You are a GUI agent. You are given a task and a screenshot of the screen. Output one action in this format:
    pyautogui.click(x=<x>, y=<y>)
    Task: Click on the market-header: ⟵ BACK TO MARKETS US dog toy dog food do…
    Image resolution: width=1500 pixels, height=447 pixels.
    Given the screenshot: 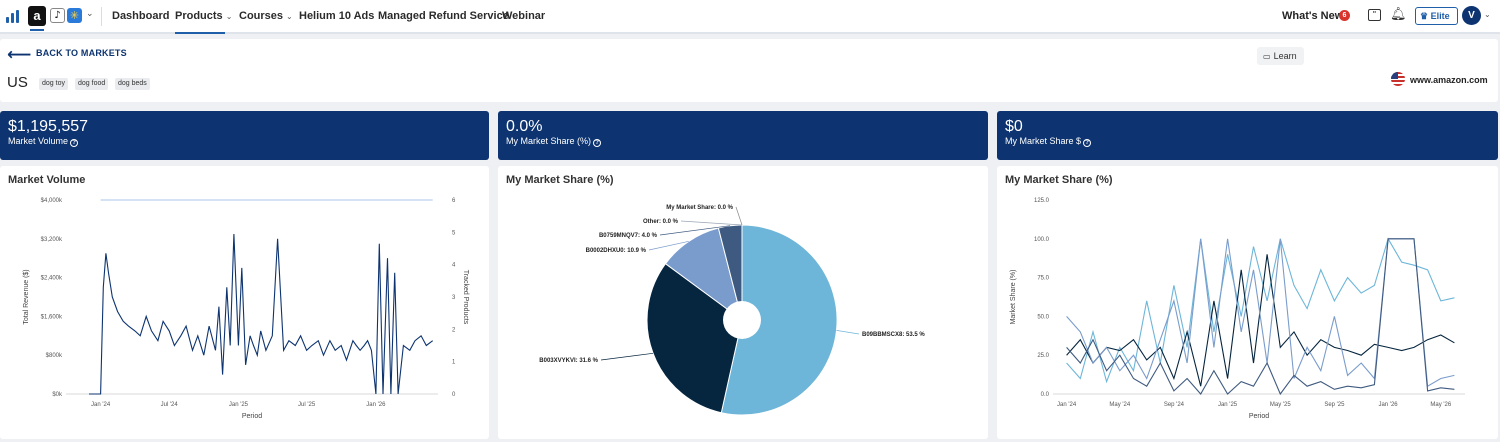 What is the action you would take?
    pyautogui.click(x=749, y=70)
    